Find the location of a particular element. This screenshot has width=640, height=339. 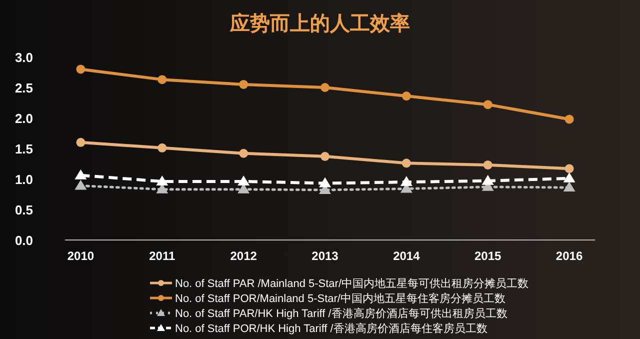

x-tick-label: 2016 is located at coordinates (569, 256).